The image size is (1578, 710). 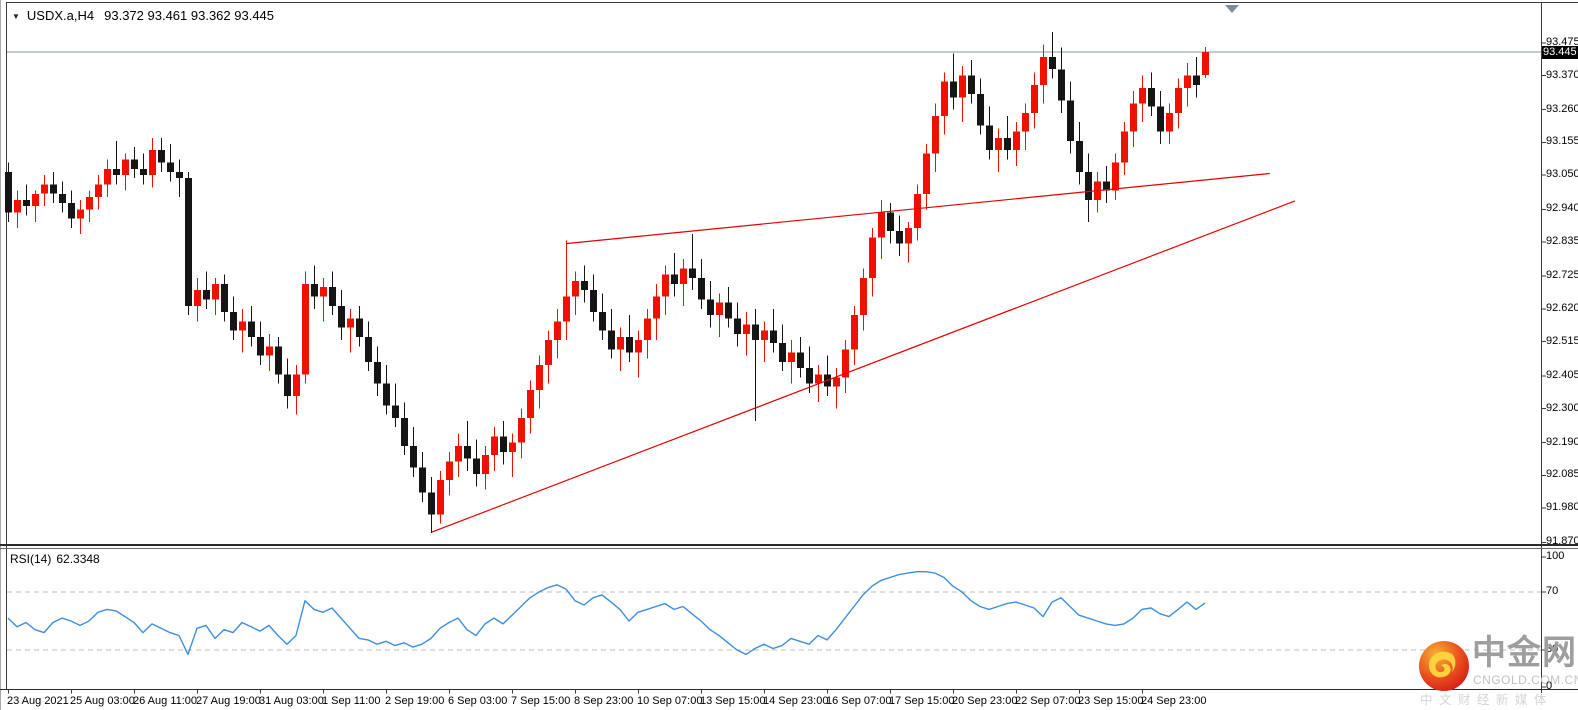 What do you see at coordinates (31, 559) in the screenshot?
I see `rsi-name: RSI(14)` at bounding box center [31, 559].